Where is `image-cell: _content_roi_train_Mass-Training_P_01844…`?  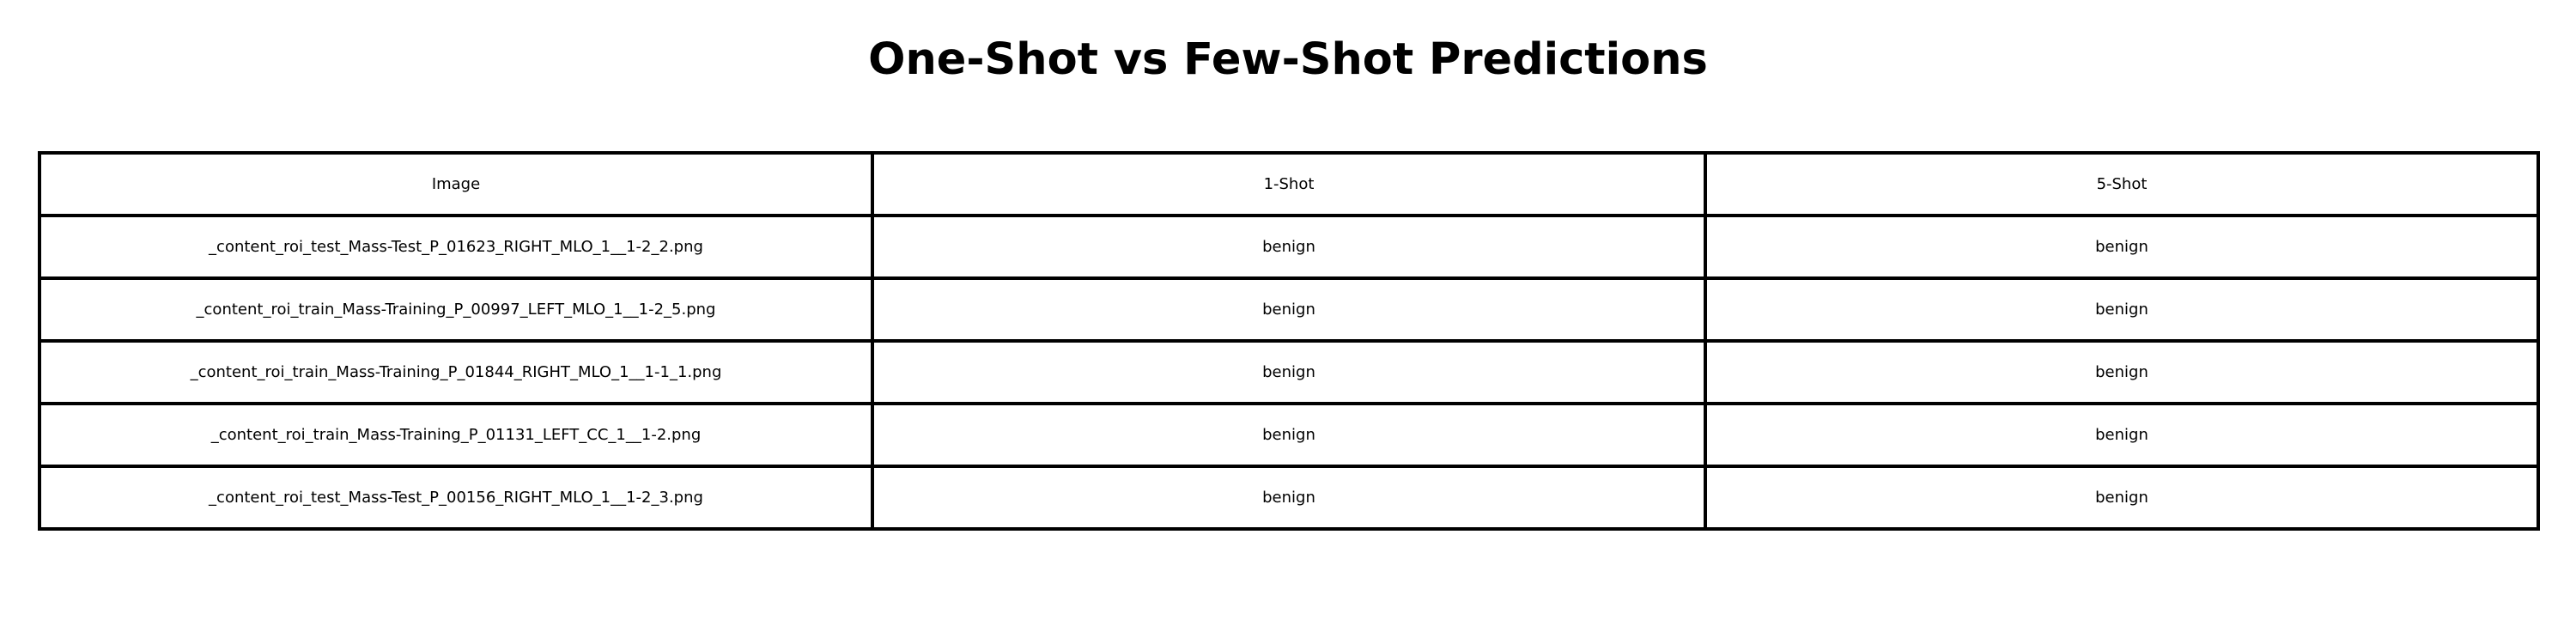
image-cell: _content_roi_train_Mass-Training_P_01844… is located at coordinates (456, 372).